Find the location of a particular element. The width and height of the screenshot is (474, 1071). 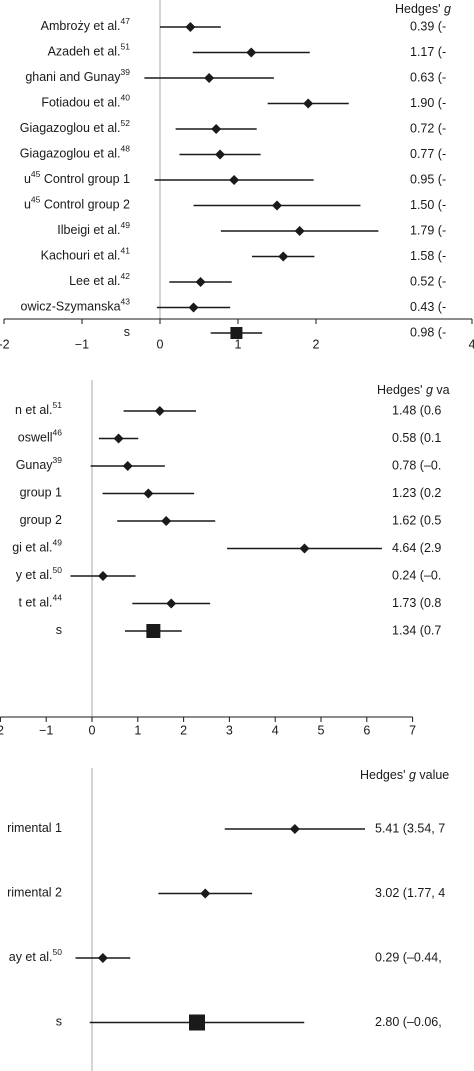

study-row: y et al.50 0.24 (–0. is located at coordinates (229, 573).